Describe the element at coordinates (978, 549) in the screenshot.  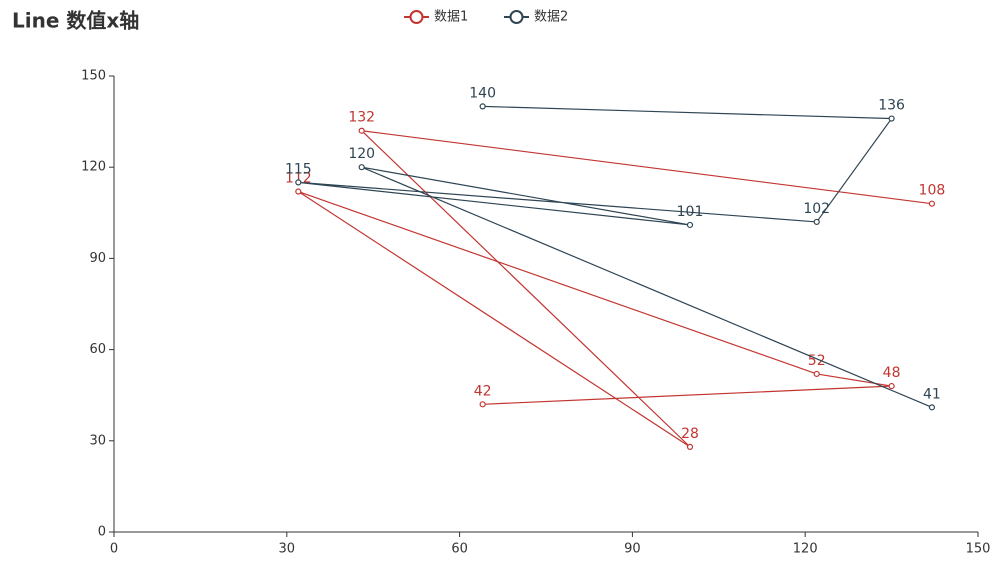
I see `x-tick-label: 150` at that location.